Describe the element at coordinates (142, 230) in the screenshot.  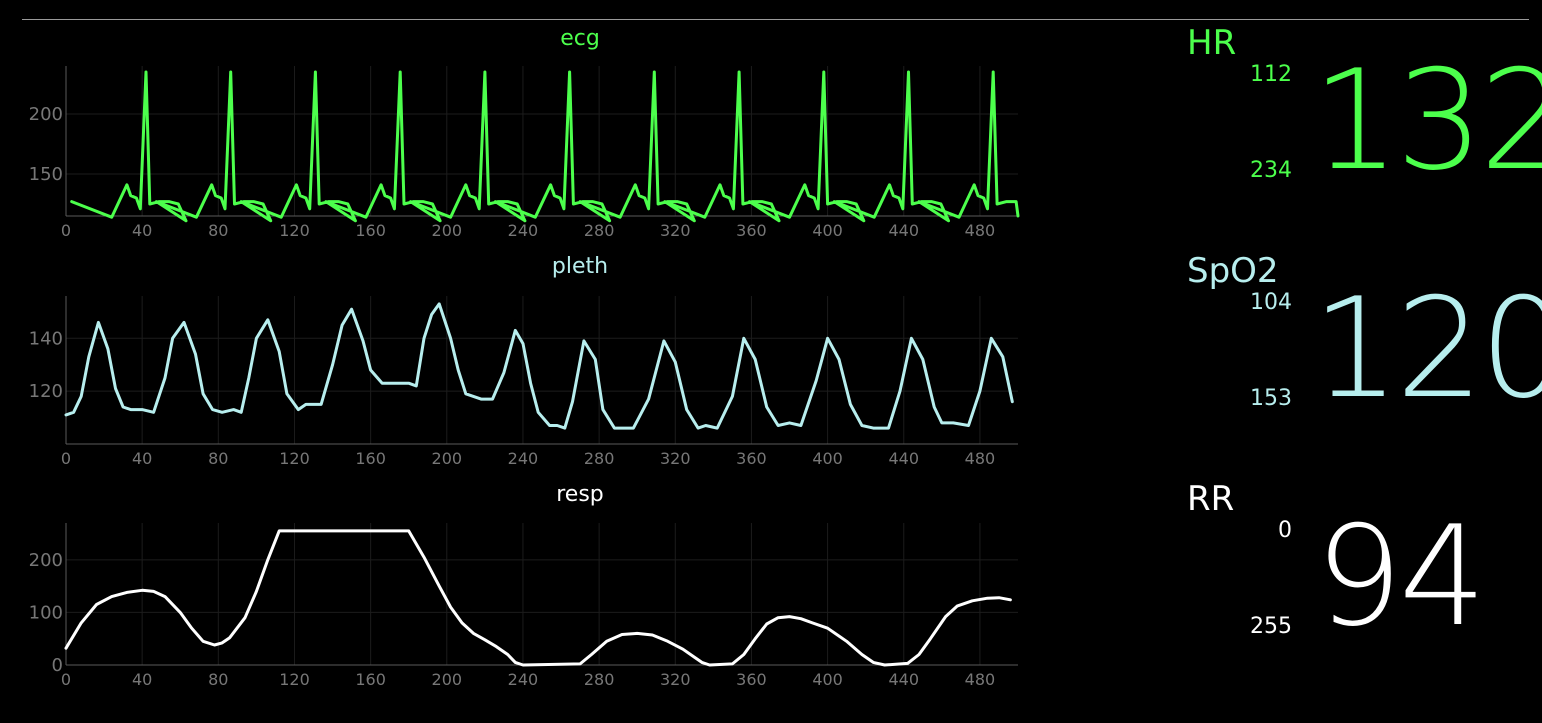
I see `ecg-x-tick-label: 40` at that location.